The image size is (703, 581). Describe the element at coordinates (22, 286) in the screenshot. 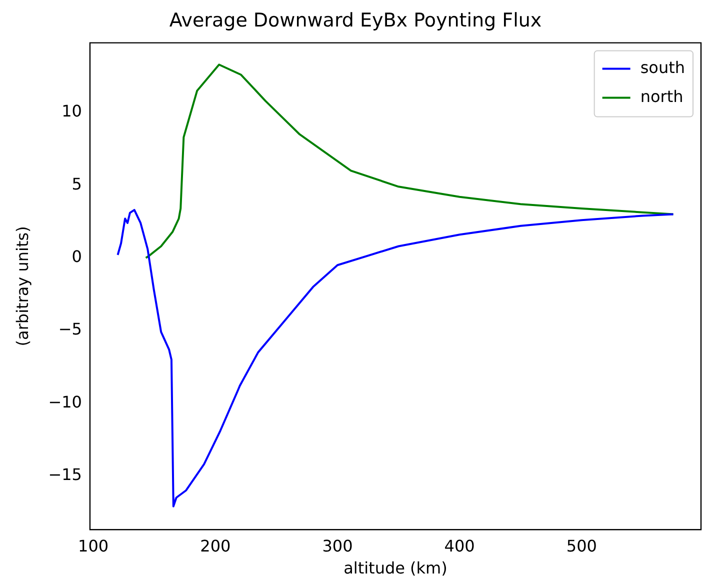

I see `y-axis-title: (arbitray units)` at that location.